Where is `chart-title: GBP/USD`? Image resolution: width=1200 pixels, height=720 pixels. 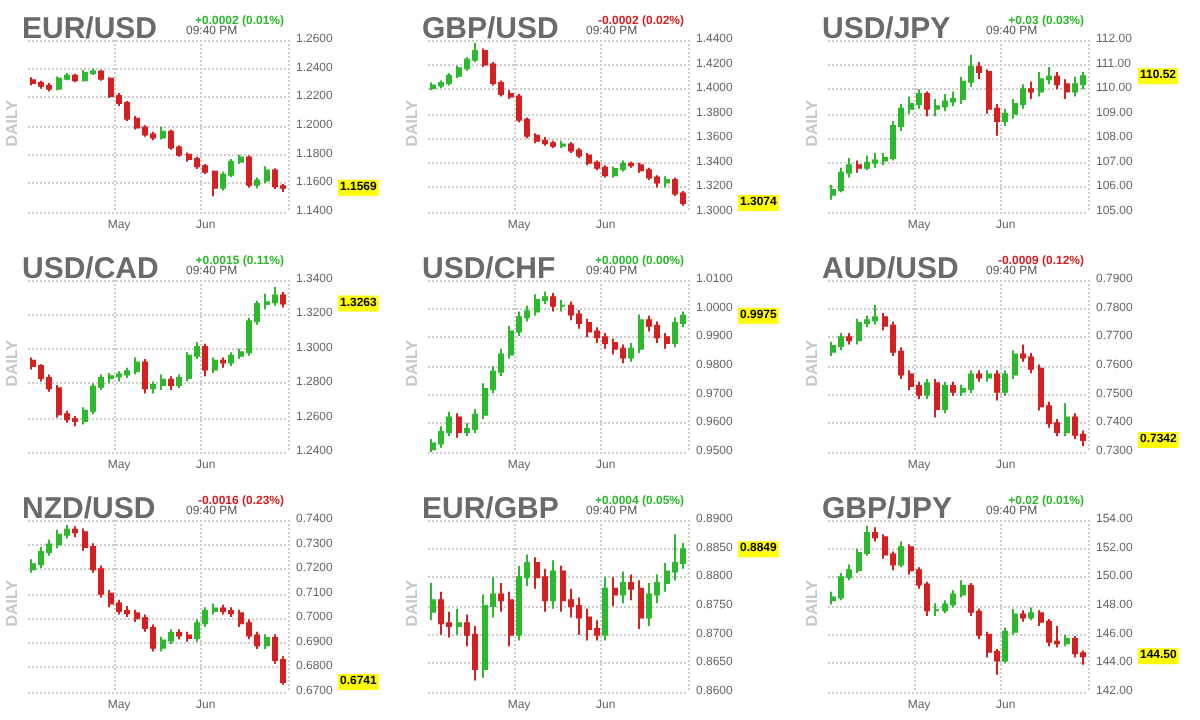 chart-title: GBP/USD is located at coordinates (491, 29).